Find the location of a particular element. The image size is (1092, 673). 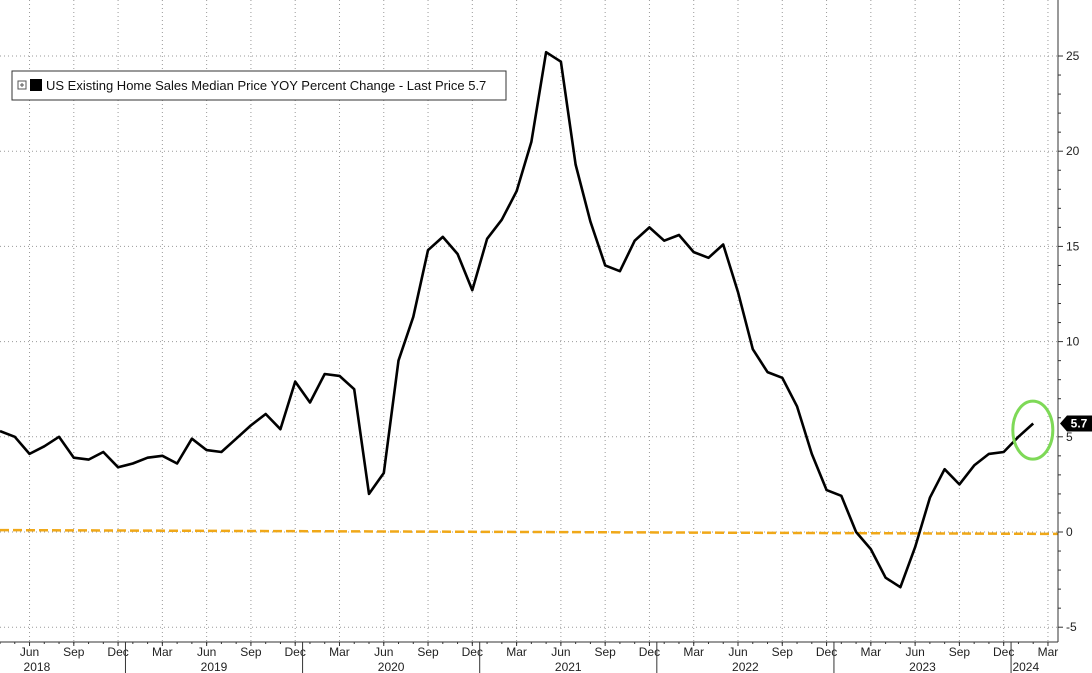

y-tick-label: 5 is located at coordinates (1069, 437).